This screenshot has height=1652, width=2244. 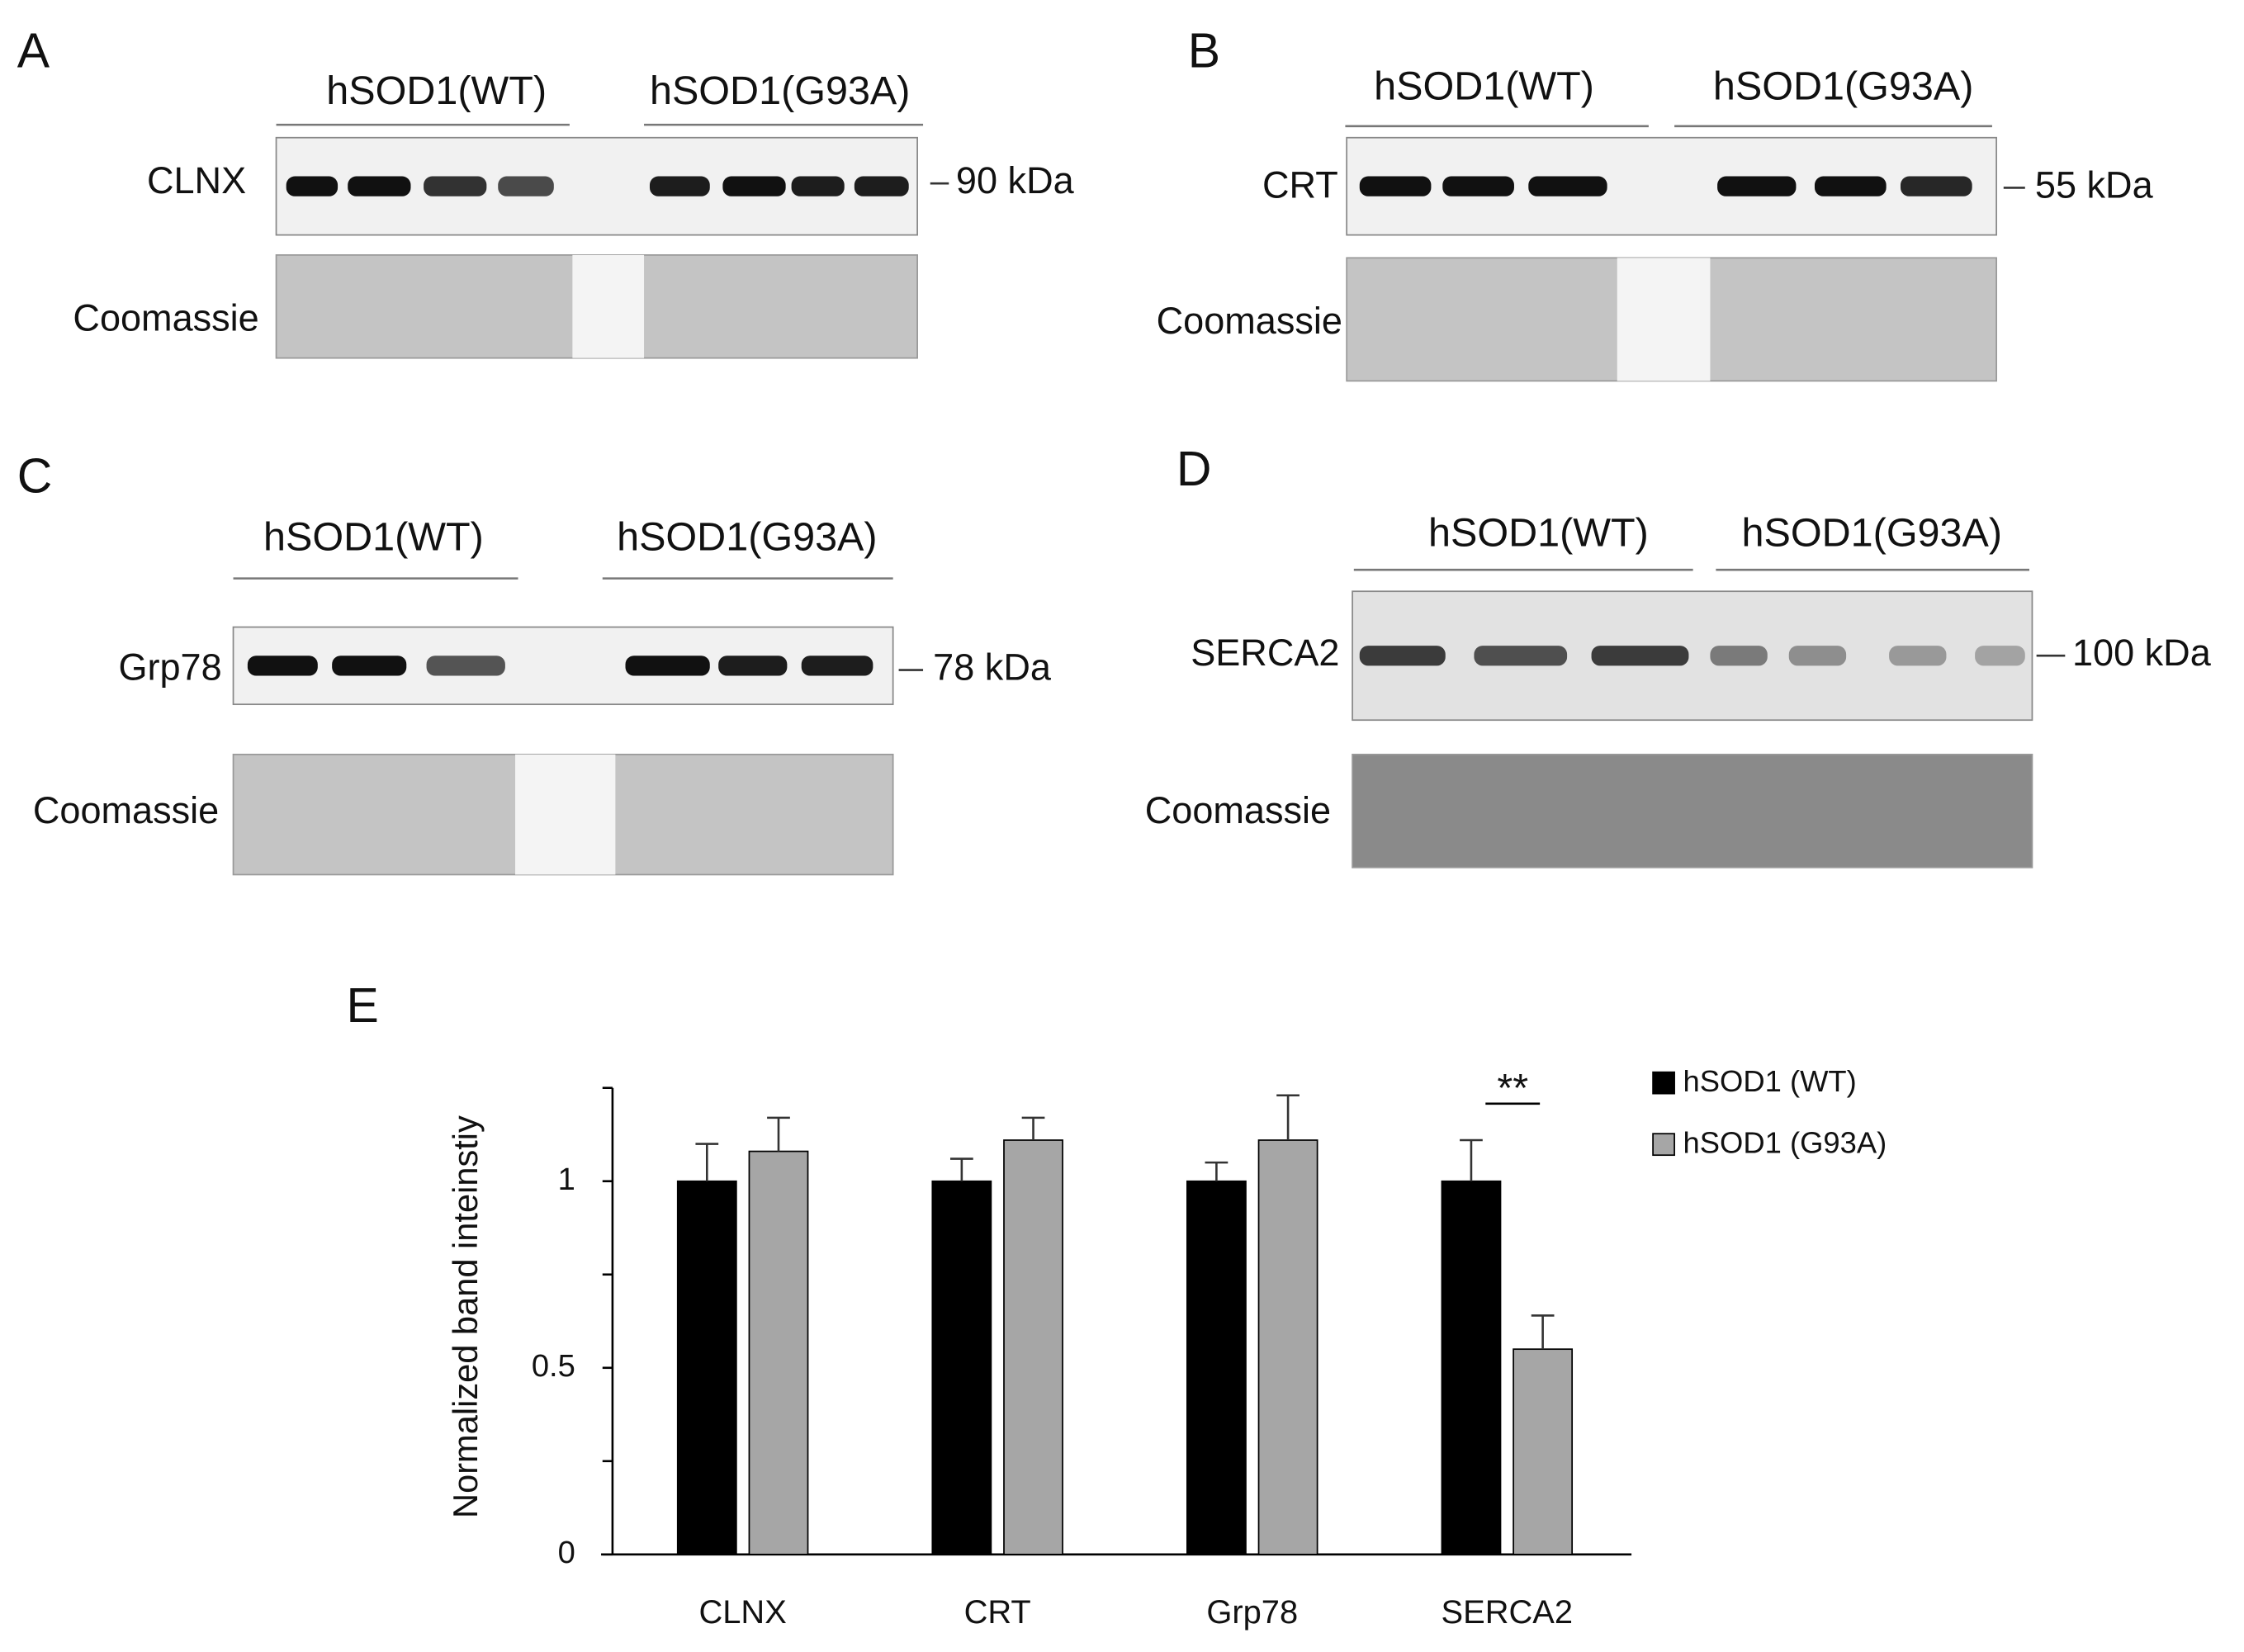 I want to click on protein-label: CRT, so click(x=1300, y=184).